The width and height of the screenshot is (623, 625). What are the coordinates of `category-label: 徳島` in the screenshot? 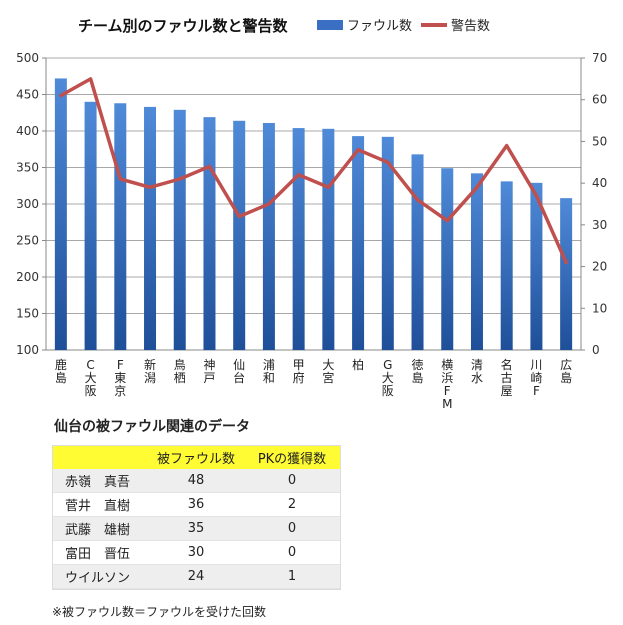 It's located at (418, 371).